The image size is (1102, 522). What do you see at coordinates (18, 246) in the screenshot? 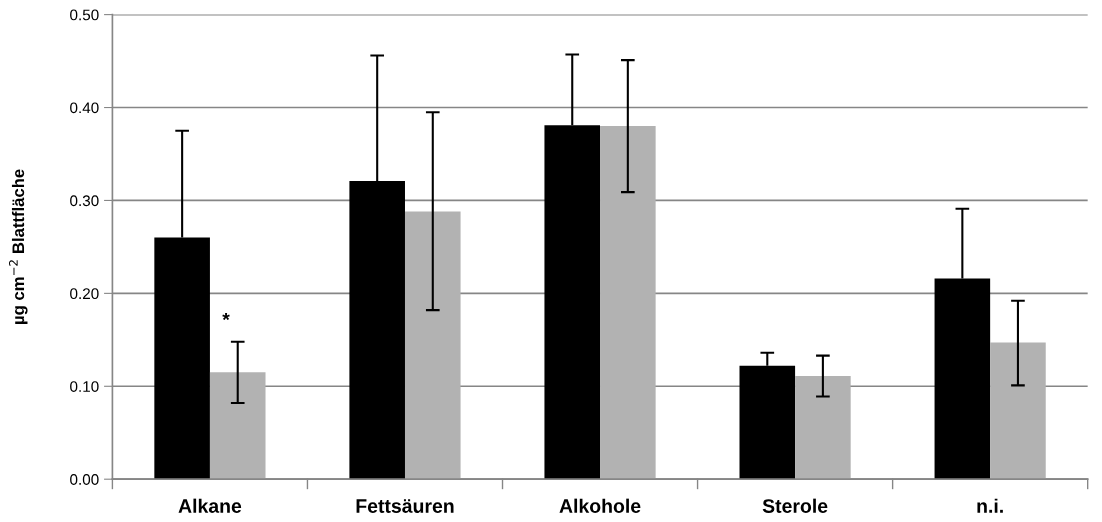
I see `y-axis-title: µg cm$^{−2}$ Blattfläche` at bounding box center [18, 246].